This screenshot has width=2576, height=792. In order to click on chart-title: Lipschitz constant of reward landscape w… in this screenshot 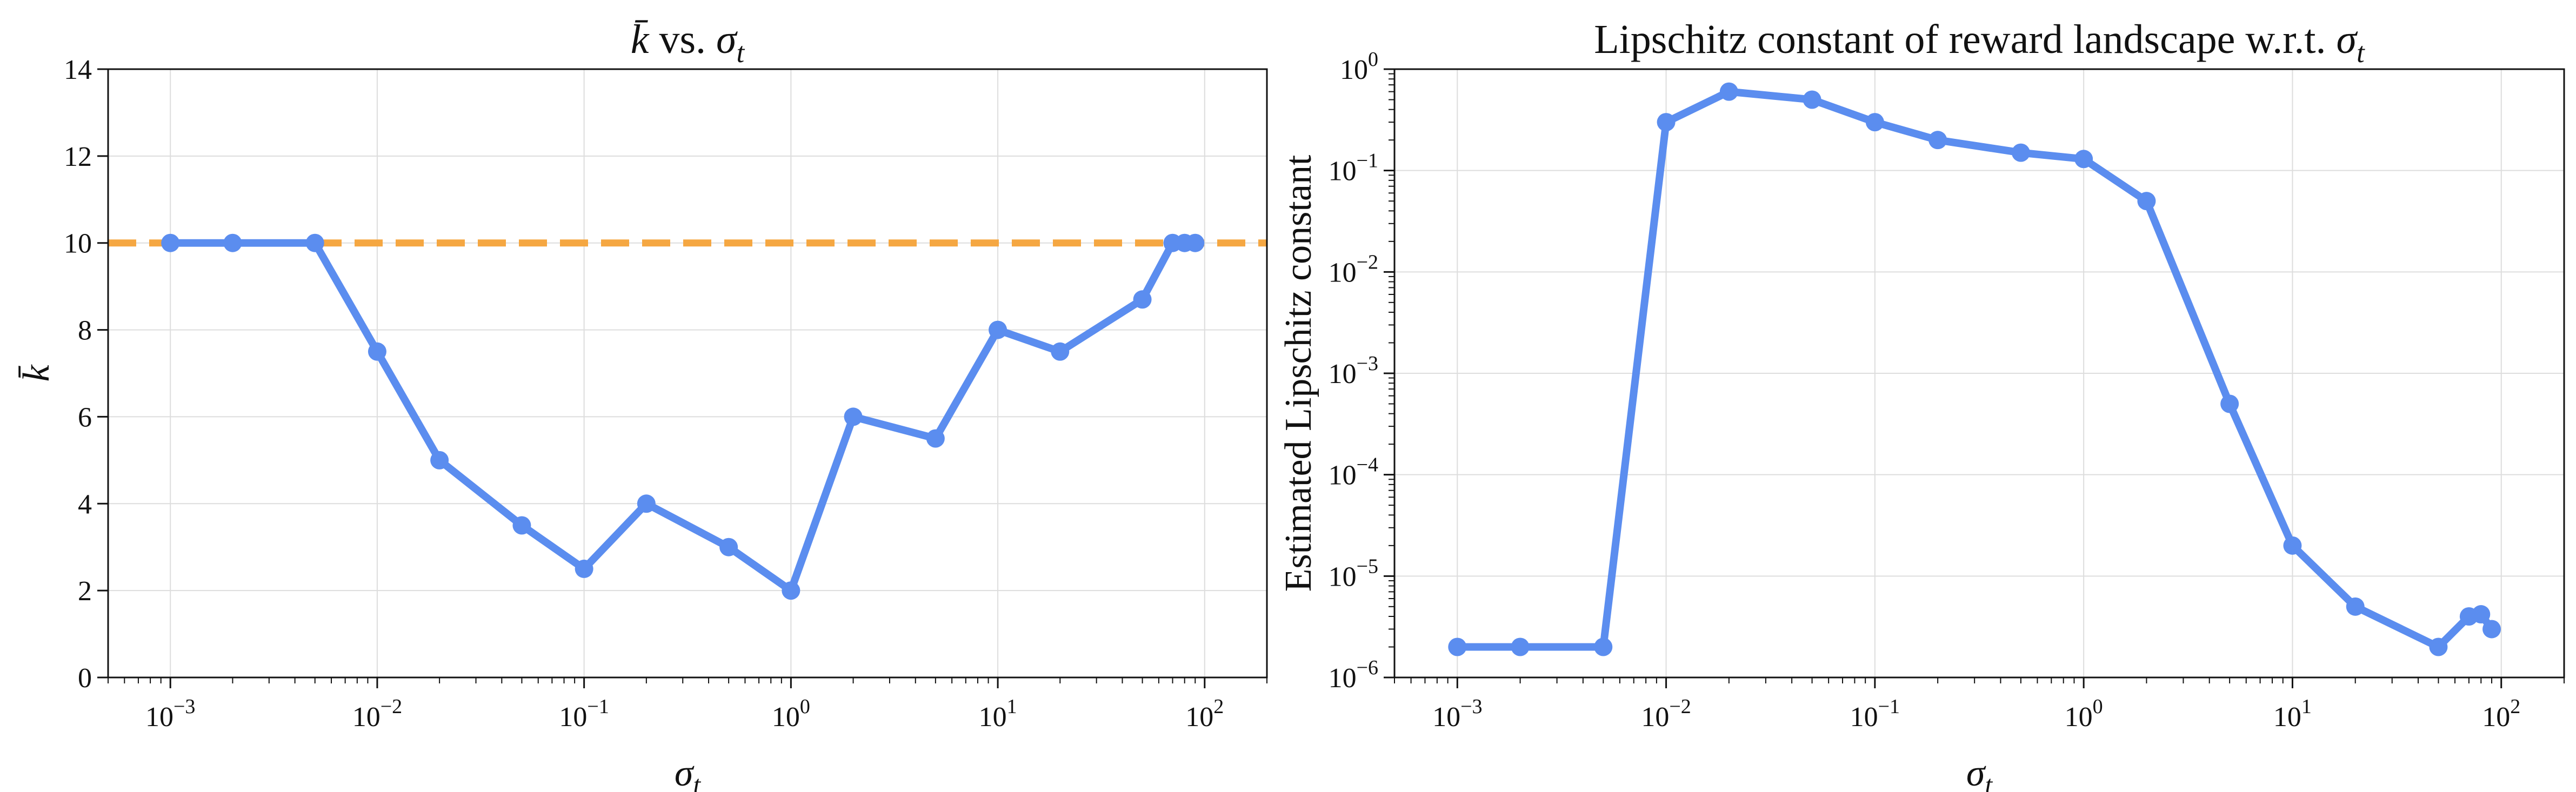, I will do `click(1980, 43)`.